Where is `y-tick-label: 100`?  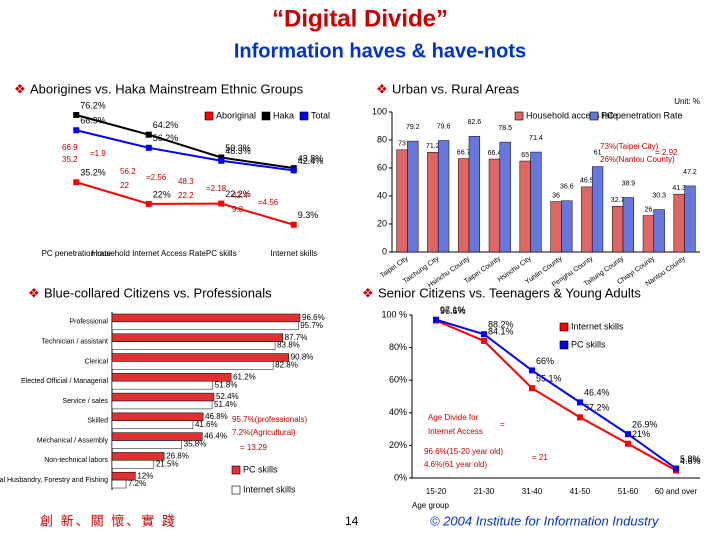 y-tick-label: 100 is located at coordinates (379, 111).